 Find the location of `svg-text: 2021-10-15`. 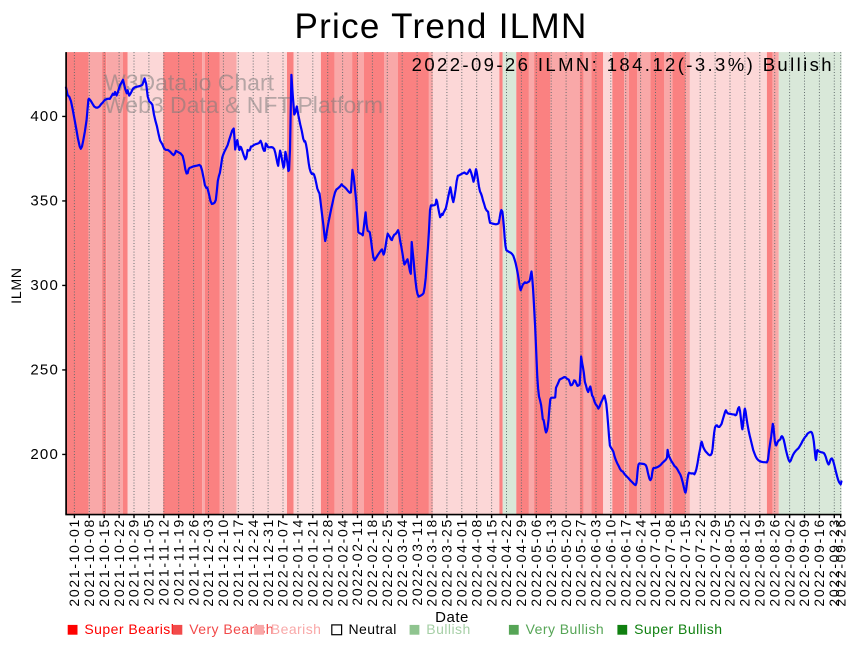

svg-text: 2021-10-15 is located at coordinates (104, 562).